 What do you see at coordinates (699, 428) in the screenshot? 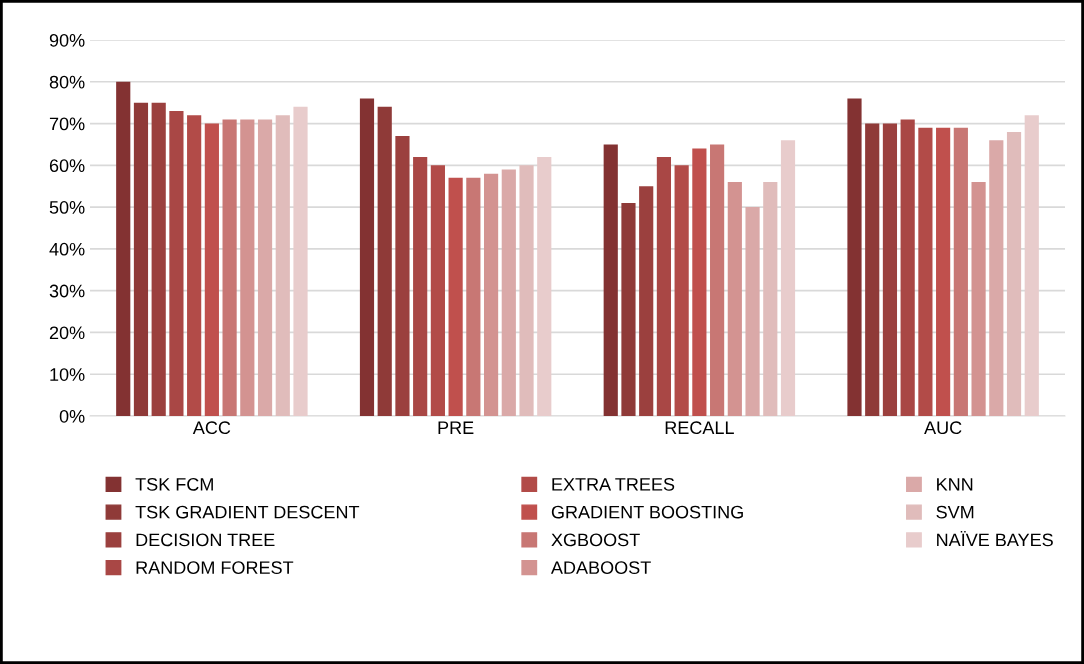
I see `x-tick-label: RECALL` at bounding box center [699, 428].